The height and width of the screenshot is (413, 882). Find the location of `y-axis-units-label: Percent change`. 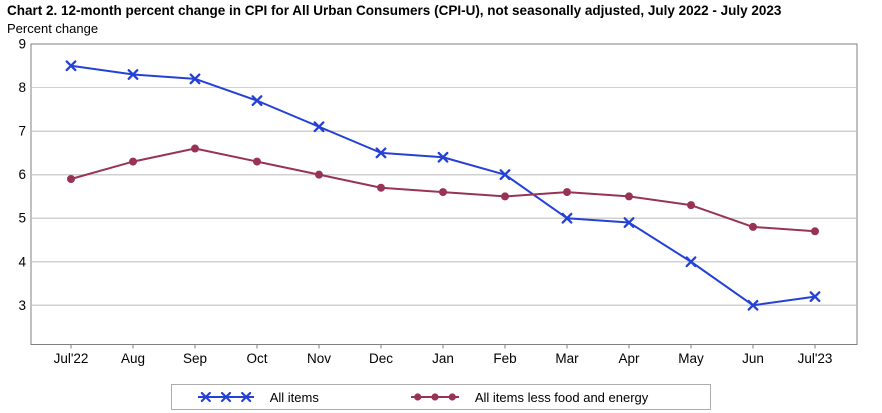

y-axis-units-label: Percent change is located at coordinates (53, 28).